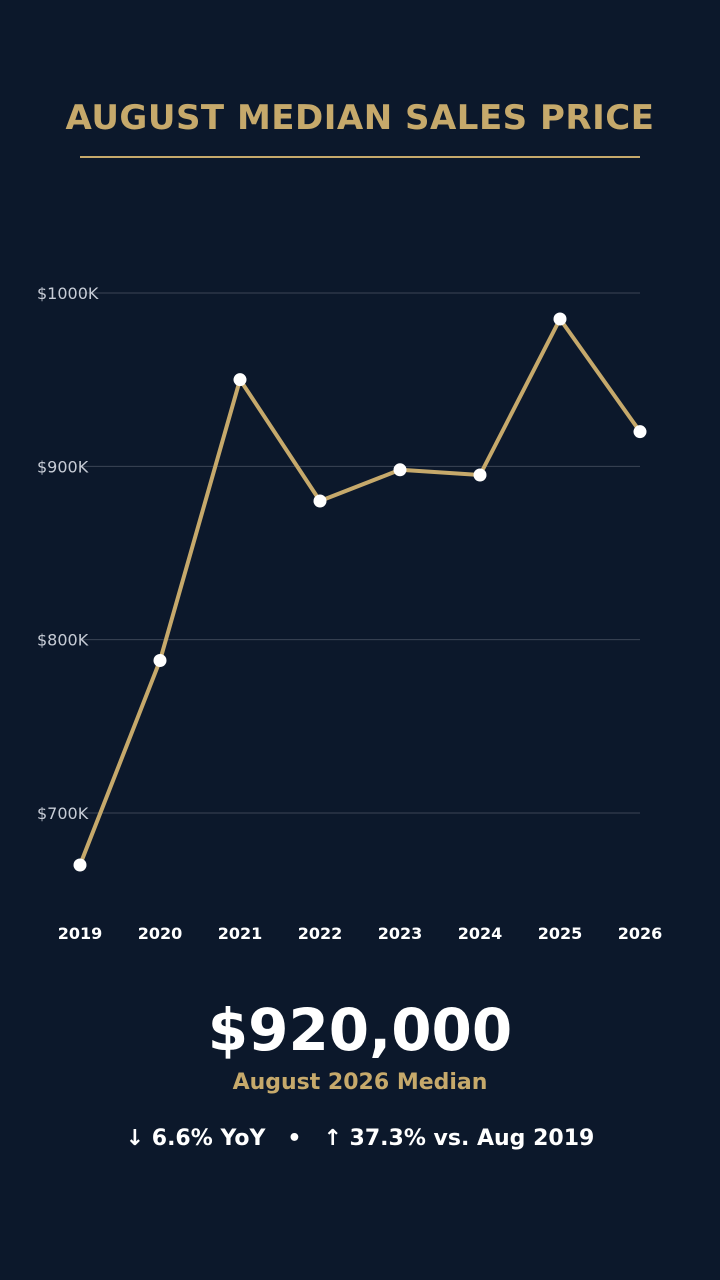  What do you see at coordinates (360, 1082) in the screenshot?
I see `current-median-label: August 2026 Median` at bounding box center [360, 1082].